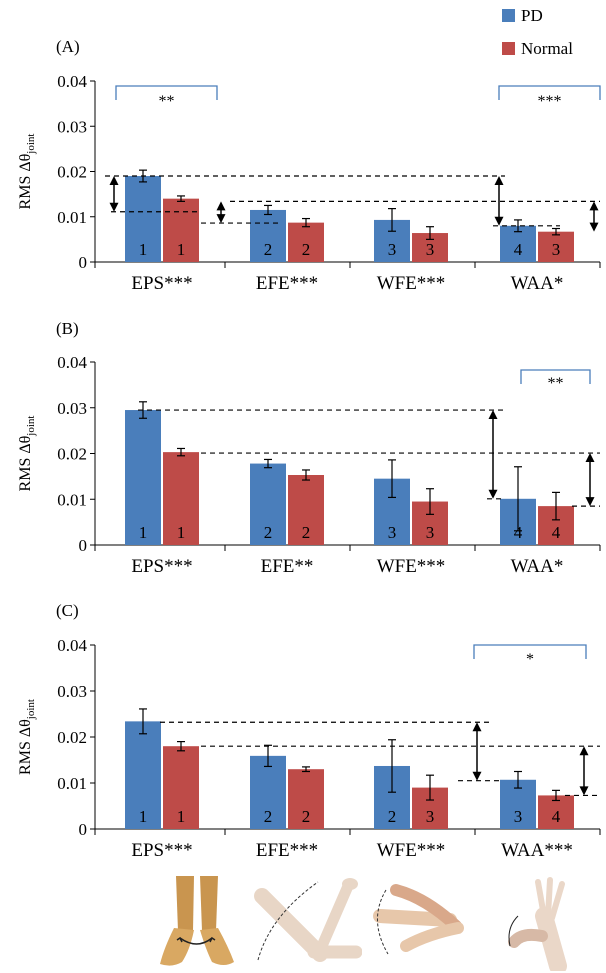  What do you see at coordinates (537, 924) in the screenshot?
I see `wrist-abduction-adduction-photo` at bounding box center [537, 924].